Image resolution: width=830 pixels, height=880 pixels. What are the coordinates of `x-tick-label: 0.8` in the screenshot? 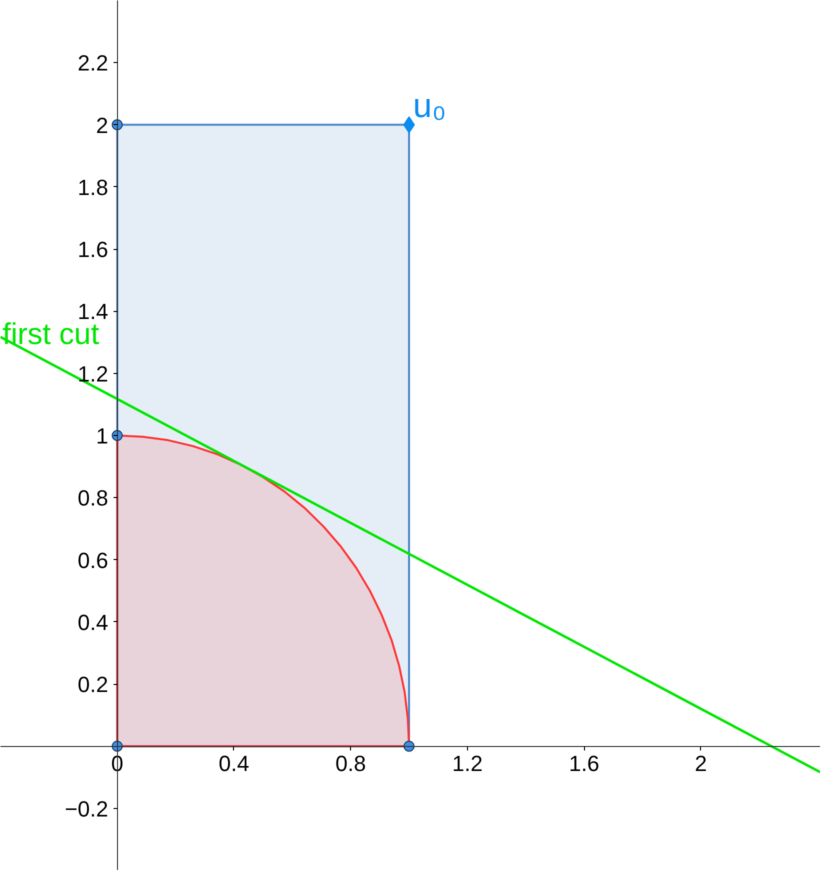 It's located at (350, 763).